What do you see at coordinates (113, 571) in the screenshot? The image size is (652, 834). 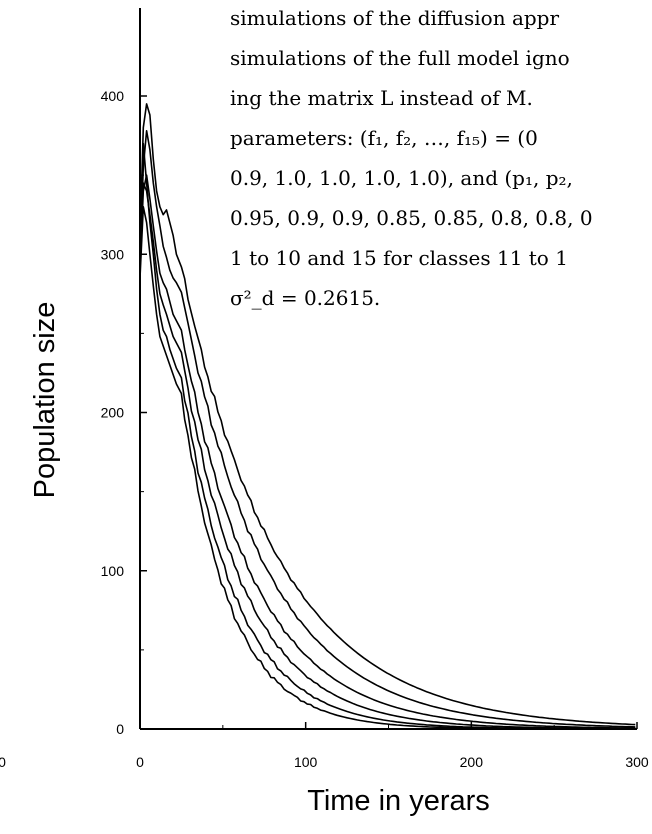 I see `y-tick-label: 100` at bounding box center [113, 571].